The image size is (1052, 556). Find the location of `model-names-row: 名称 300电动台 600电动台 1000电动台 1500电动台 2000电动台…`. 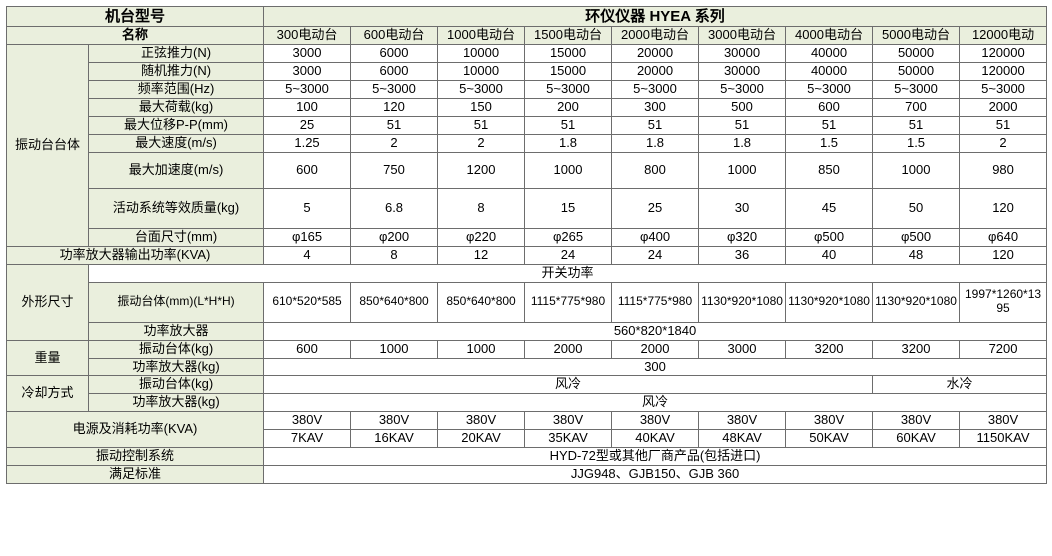

model-names-row: 名称 300电动台 600电动台 1000电动台 1500电动台 2000电动台… is located at coordinates (526, 36).